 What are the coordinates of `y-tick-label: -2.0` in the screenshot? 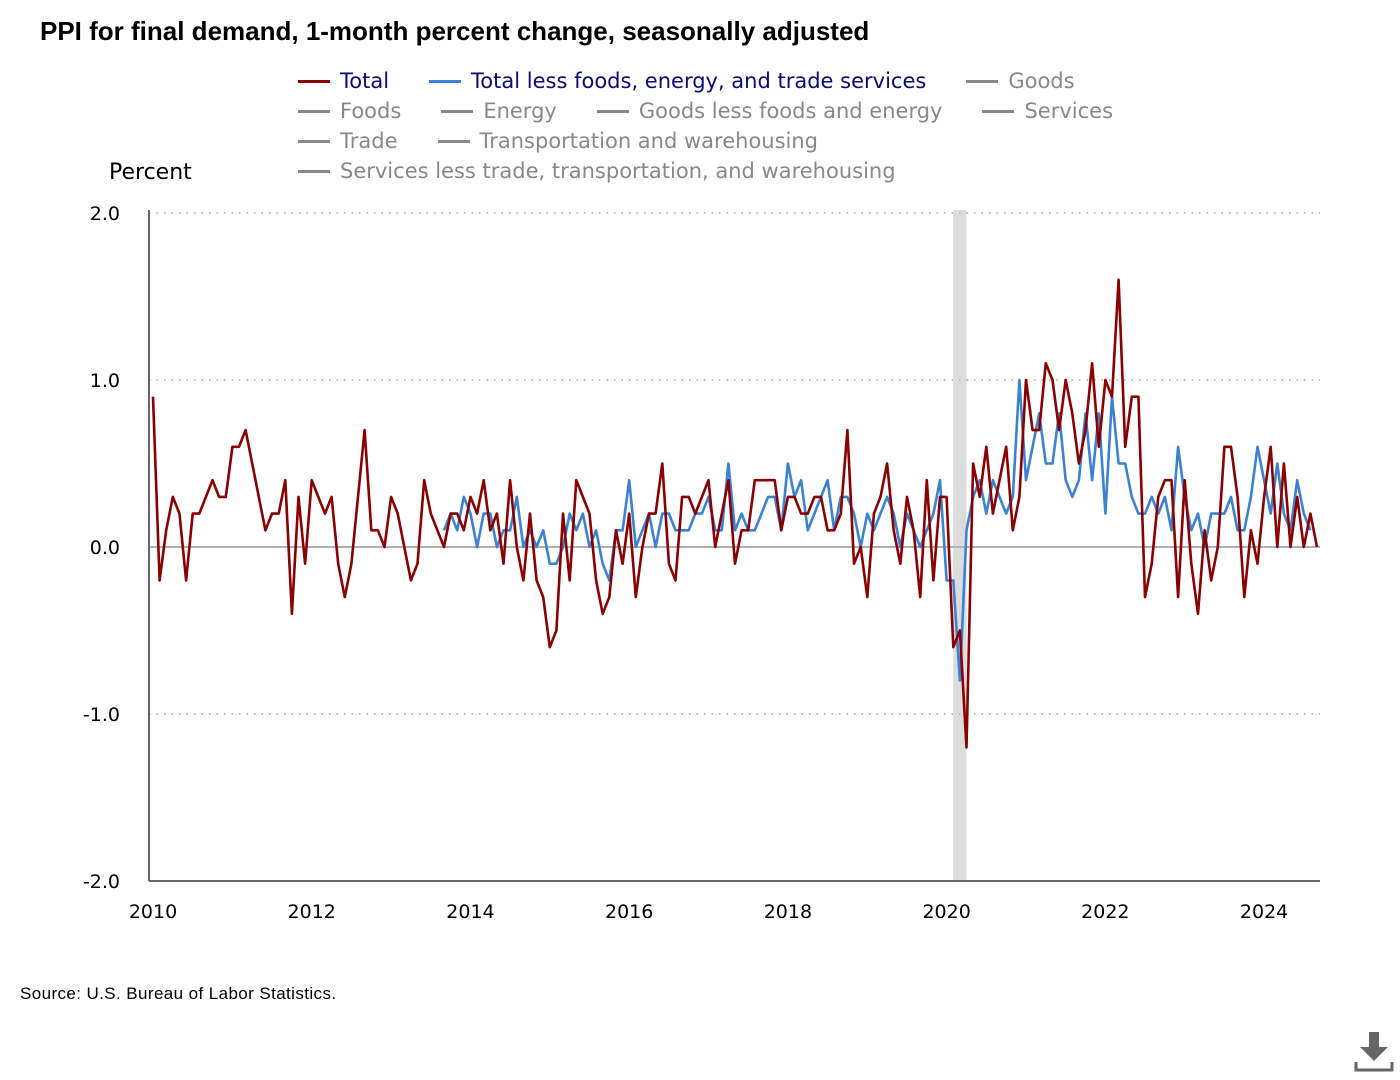 It's located at (101, 882).